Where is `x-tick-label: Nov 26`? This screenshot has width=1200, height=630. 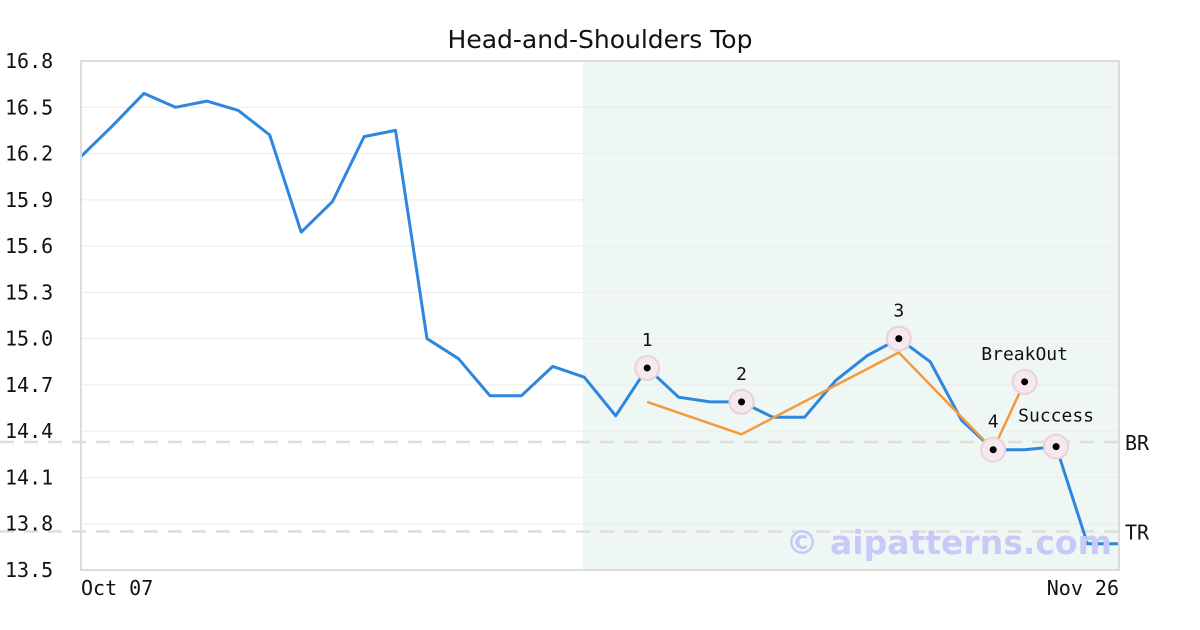
x-tick-label: Nov 26 is located at coordinates (1083, 588).